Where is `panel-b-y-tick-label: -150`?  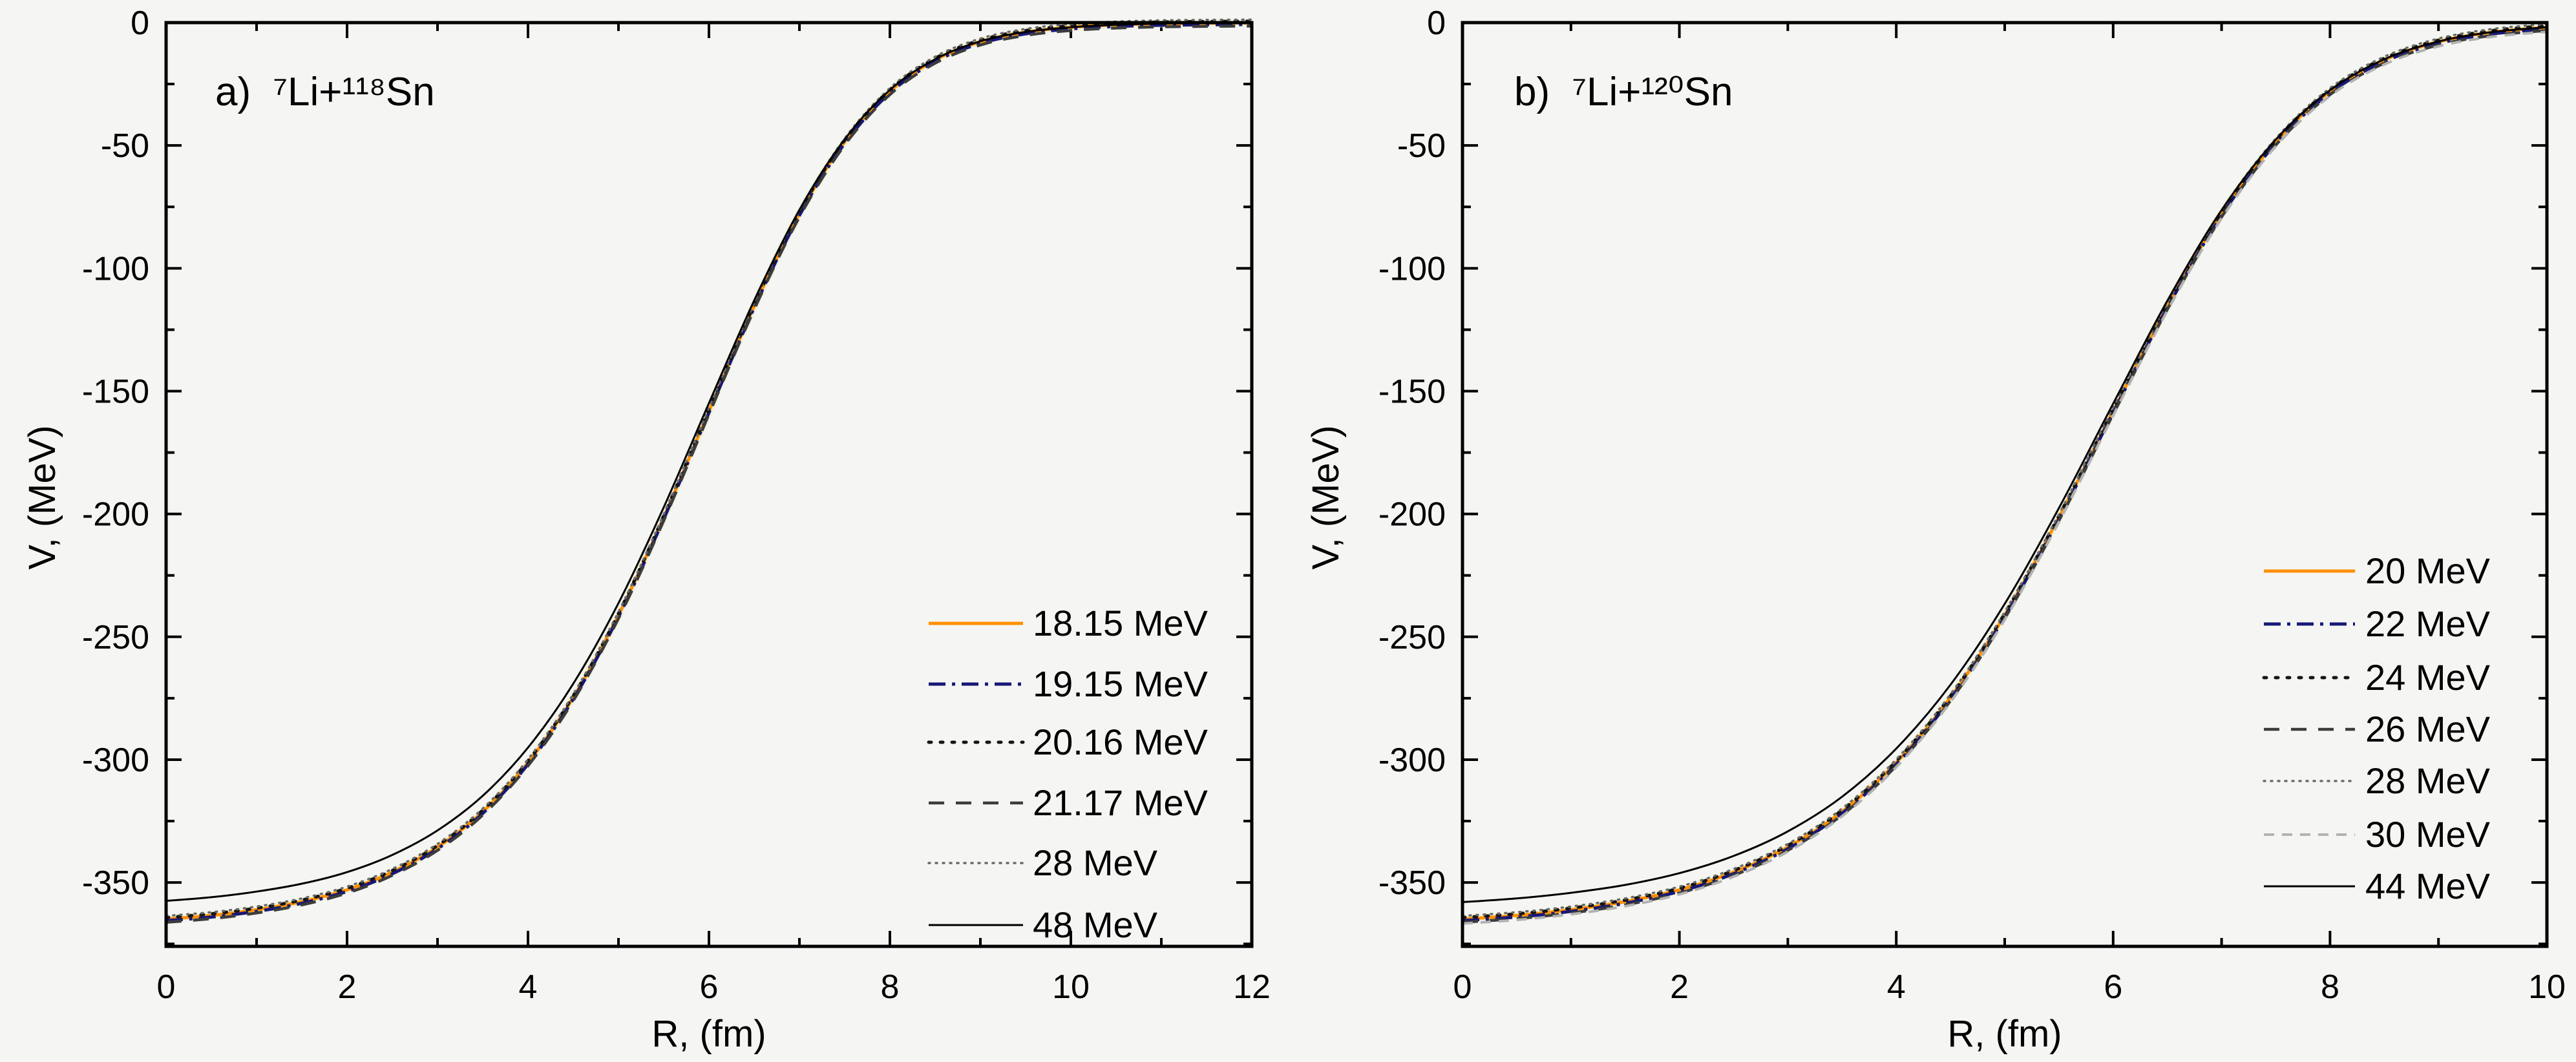 panel-b-y-tick-label: -150 is located at coordinates (1412, 392).